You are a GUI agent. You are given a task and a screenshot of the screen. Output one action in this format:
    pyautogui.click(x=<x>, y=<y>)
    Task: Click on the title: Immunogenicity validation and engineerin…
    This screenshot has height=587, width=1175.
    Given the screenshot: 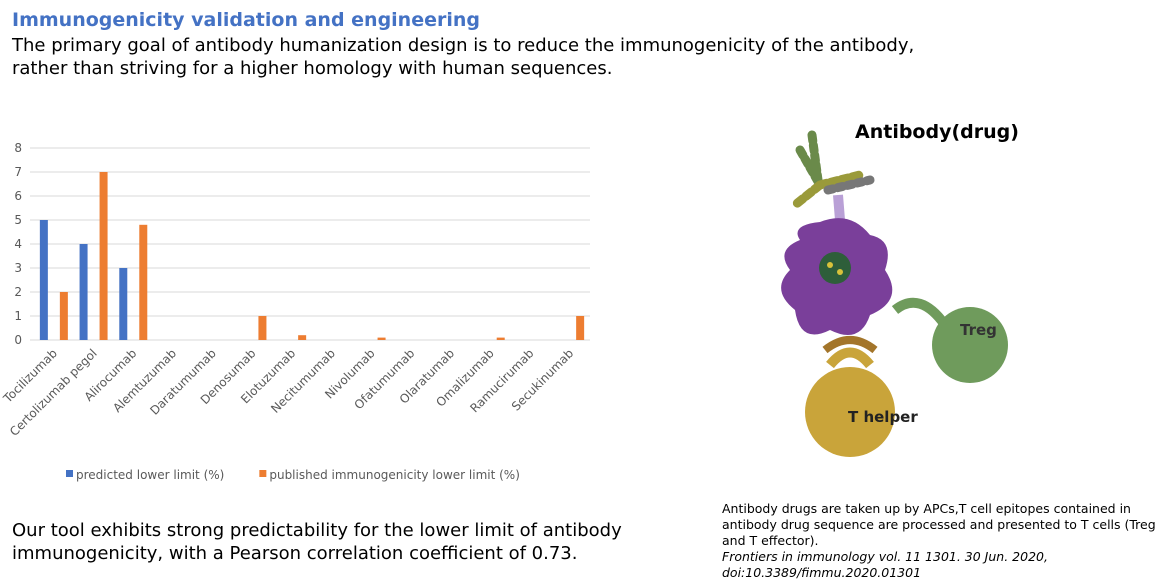 What is the action you would take?
    pyautogui.click(x=246, y=20)
    